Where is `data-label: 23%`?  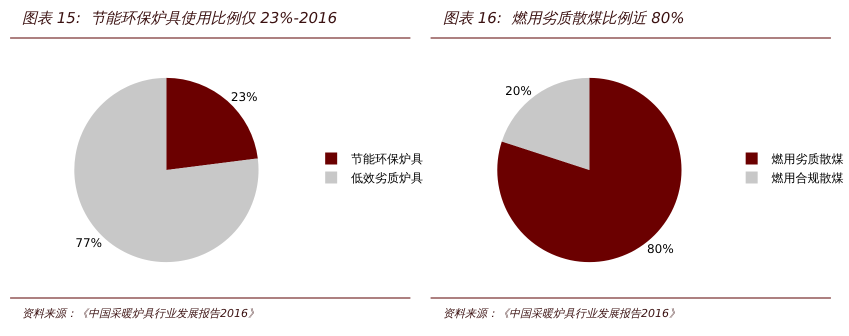
data-label: 23% is located at coordinates (244, 97).